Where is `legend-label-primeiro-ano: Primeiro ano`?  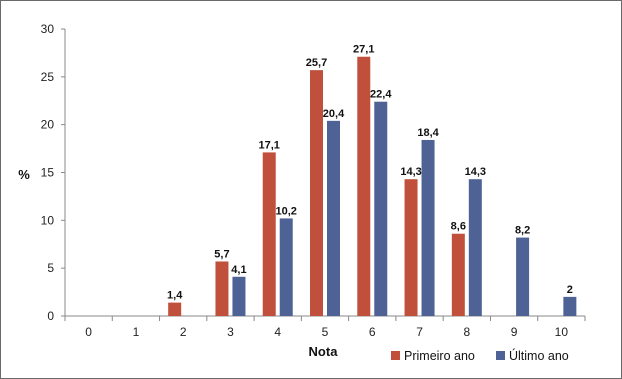 legend-label-primeiro-ano: Primeiro ano is located at coordinates (439, 356).